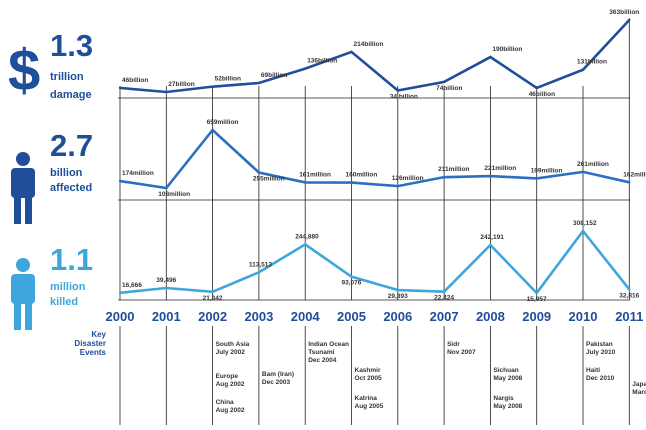  I want to click on killed-data-label: 29,893, so click(398, 296).